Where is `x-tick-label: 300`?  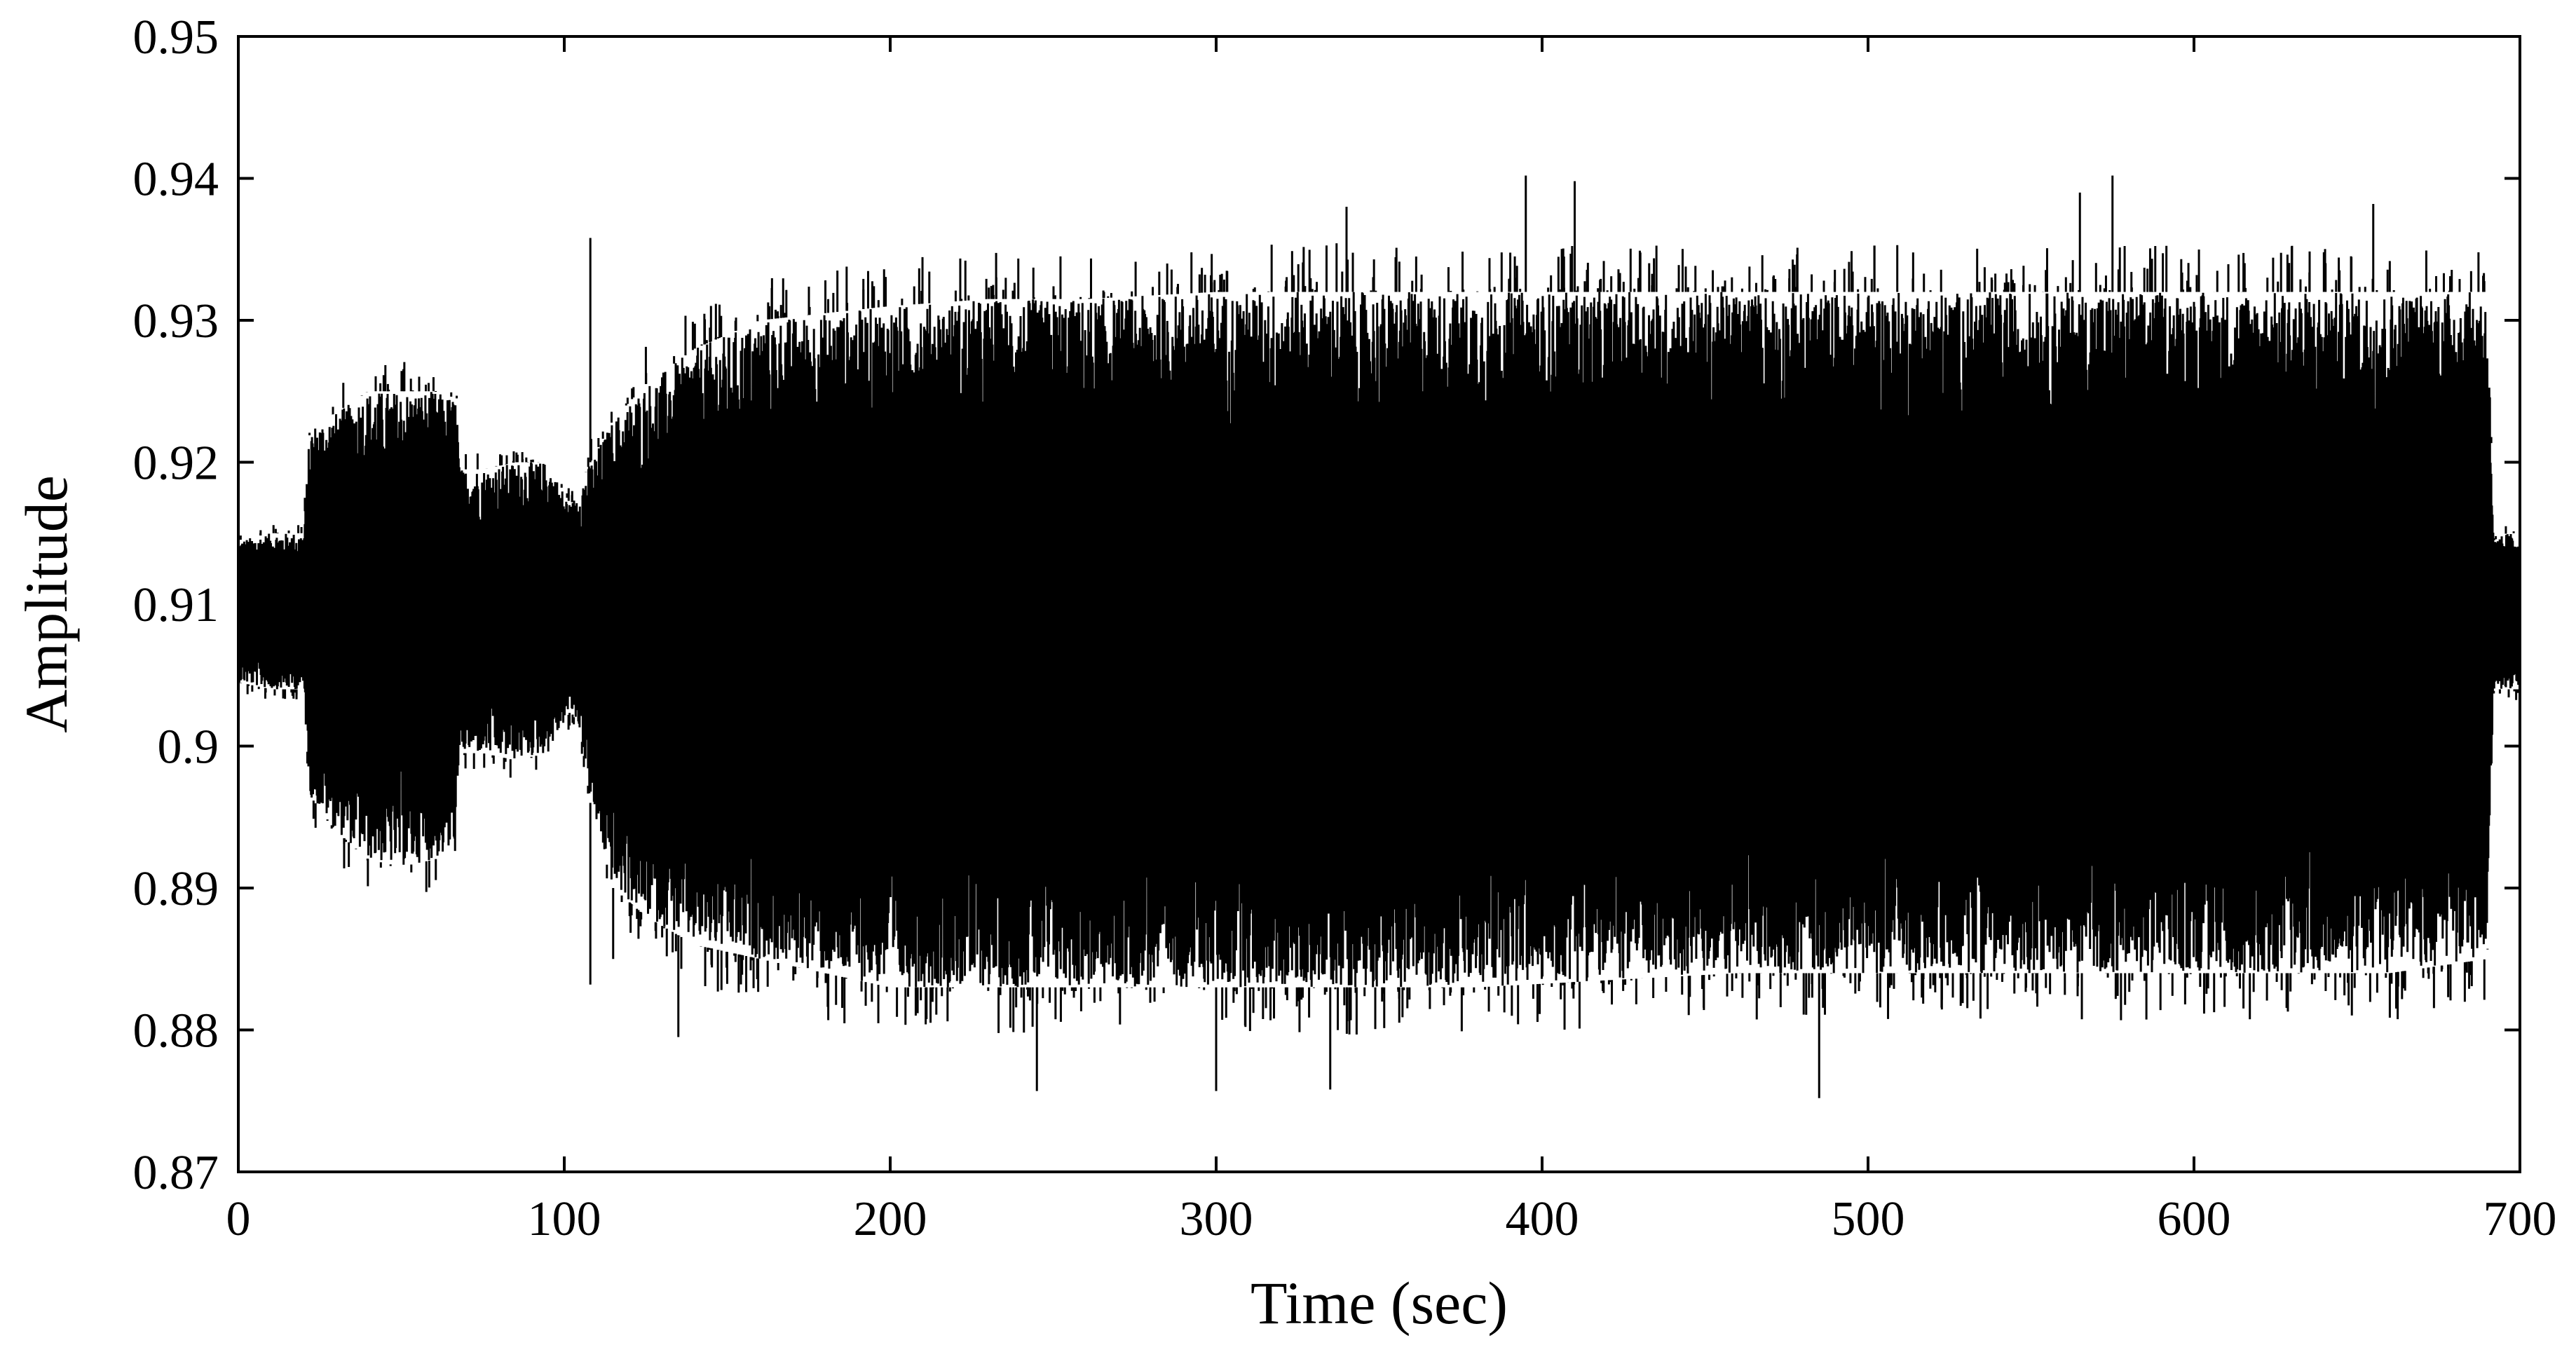 x-tick-label: 300 is located at coordinates (1216, 1219).